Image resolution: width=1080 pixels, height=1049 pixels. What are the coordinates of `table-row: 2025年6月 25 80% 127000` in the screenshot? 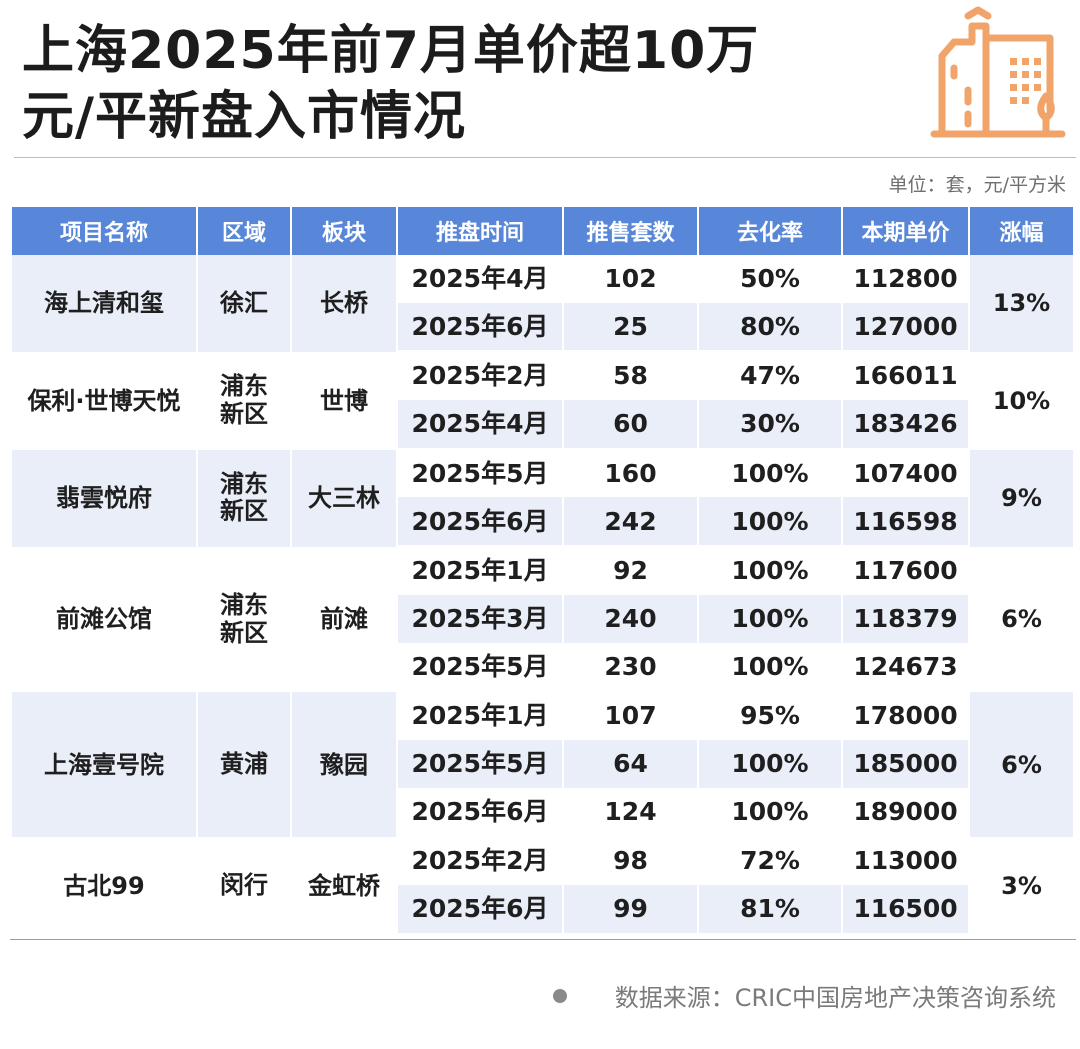 It's located at (542, 327).